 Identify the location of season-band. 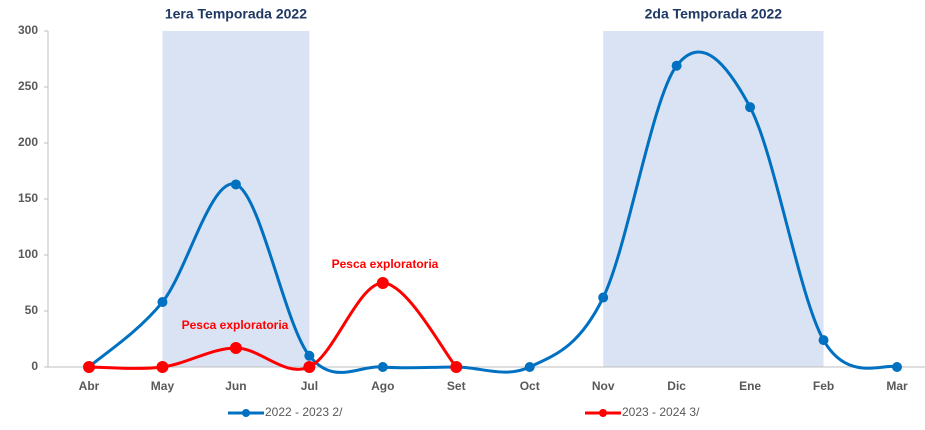
(236, 199).